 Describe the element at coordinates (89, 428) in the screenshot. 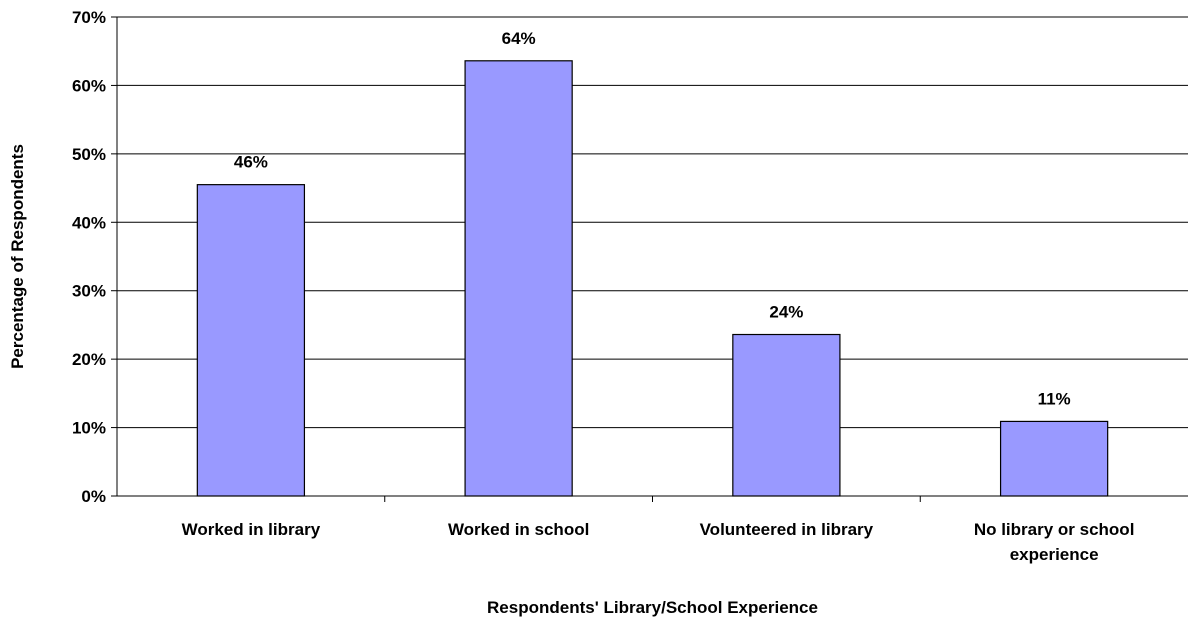

I see `y-tick-label: 10%` at that location.